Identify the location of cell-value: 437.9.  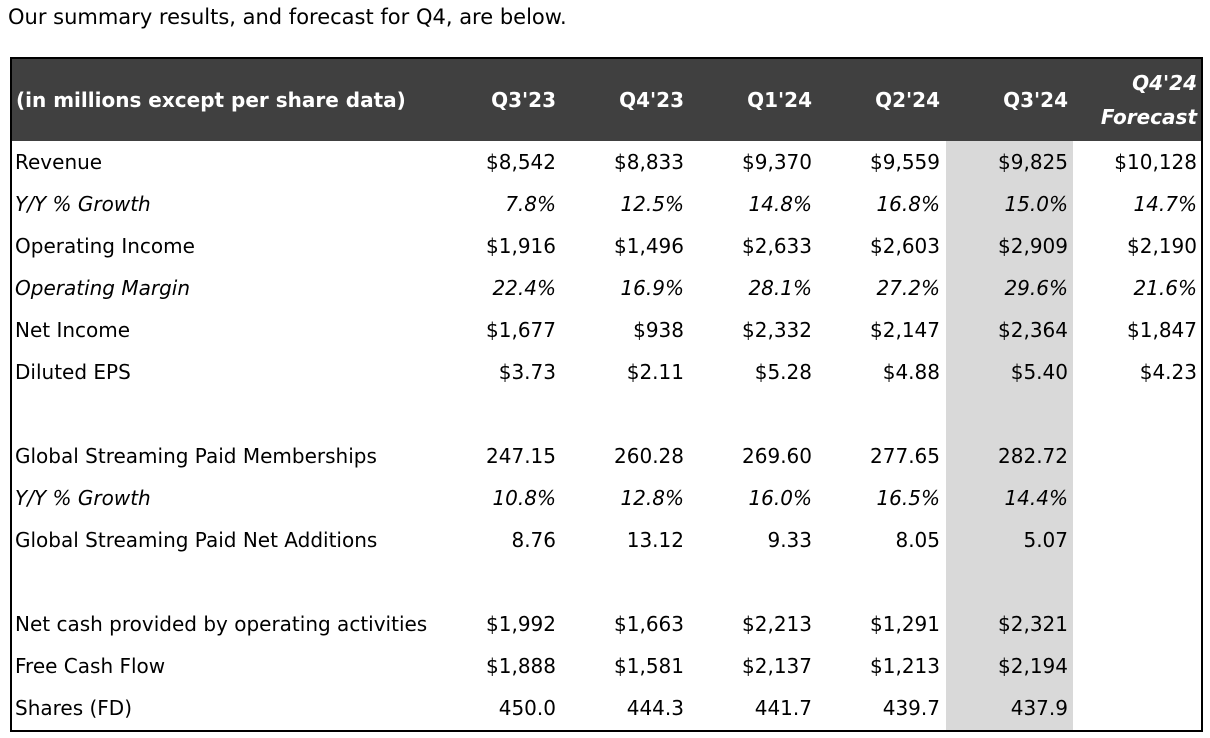
(1039, 708).